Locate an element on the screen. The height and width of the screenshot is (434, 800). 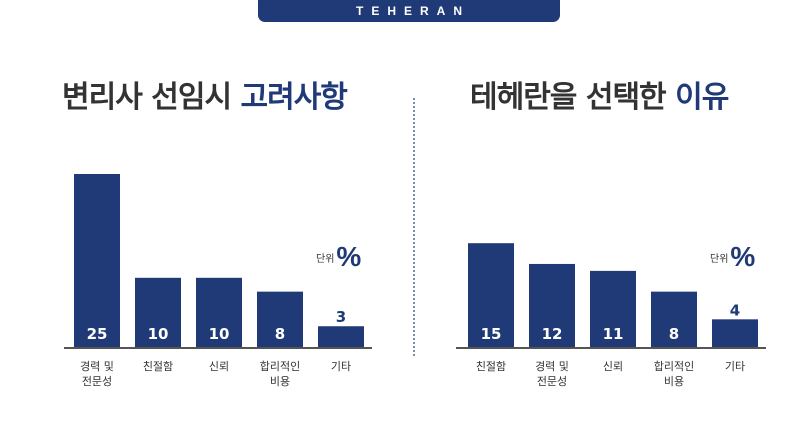
unit-label-right: 단위% is located at coordinates (732, 257).